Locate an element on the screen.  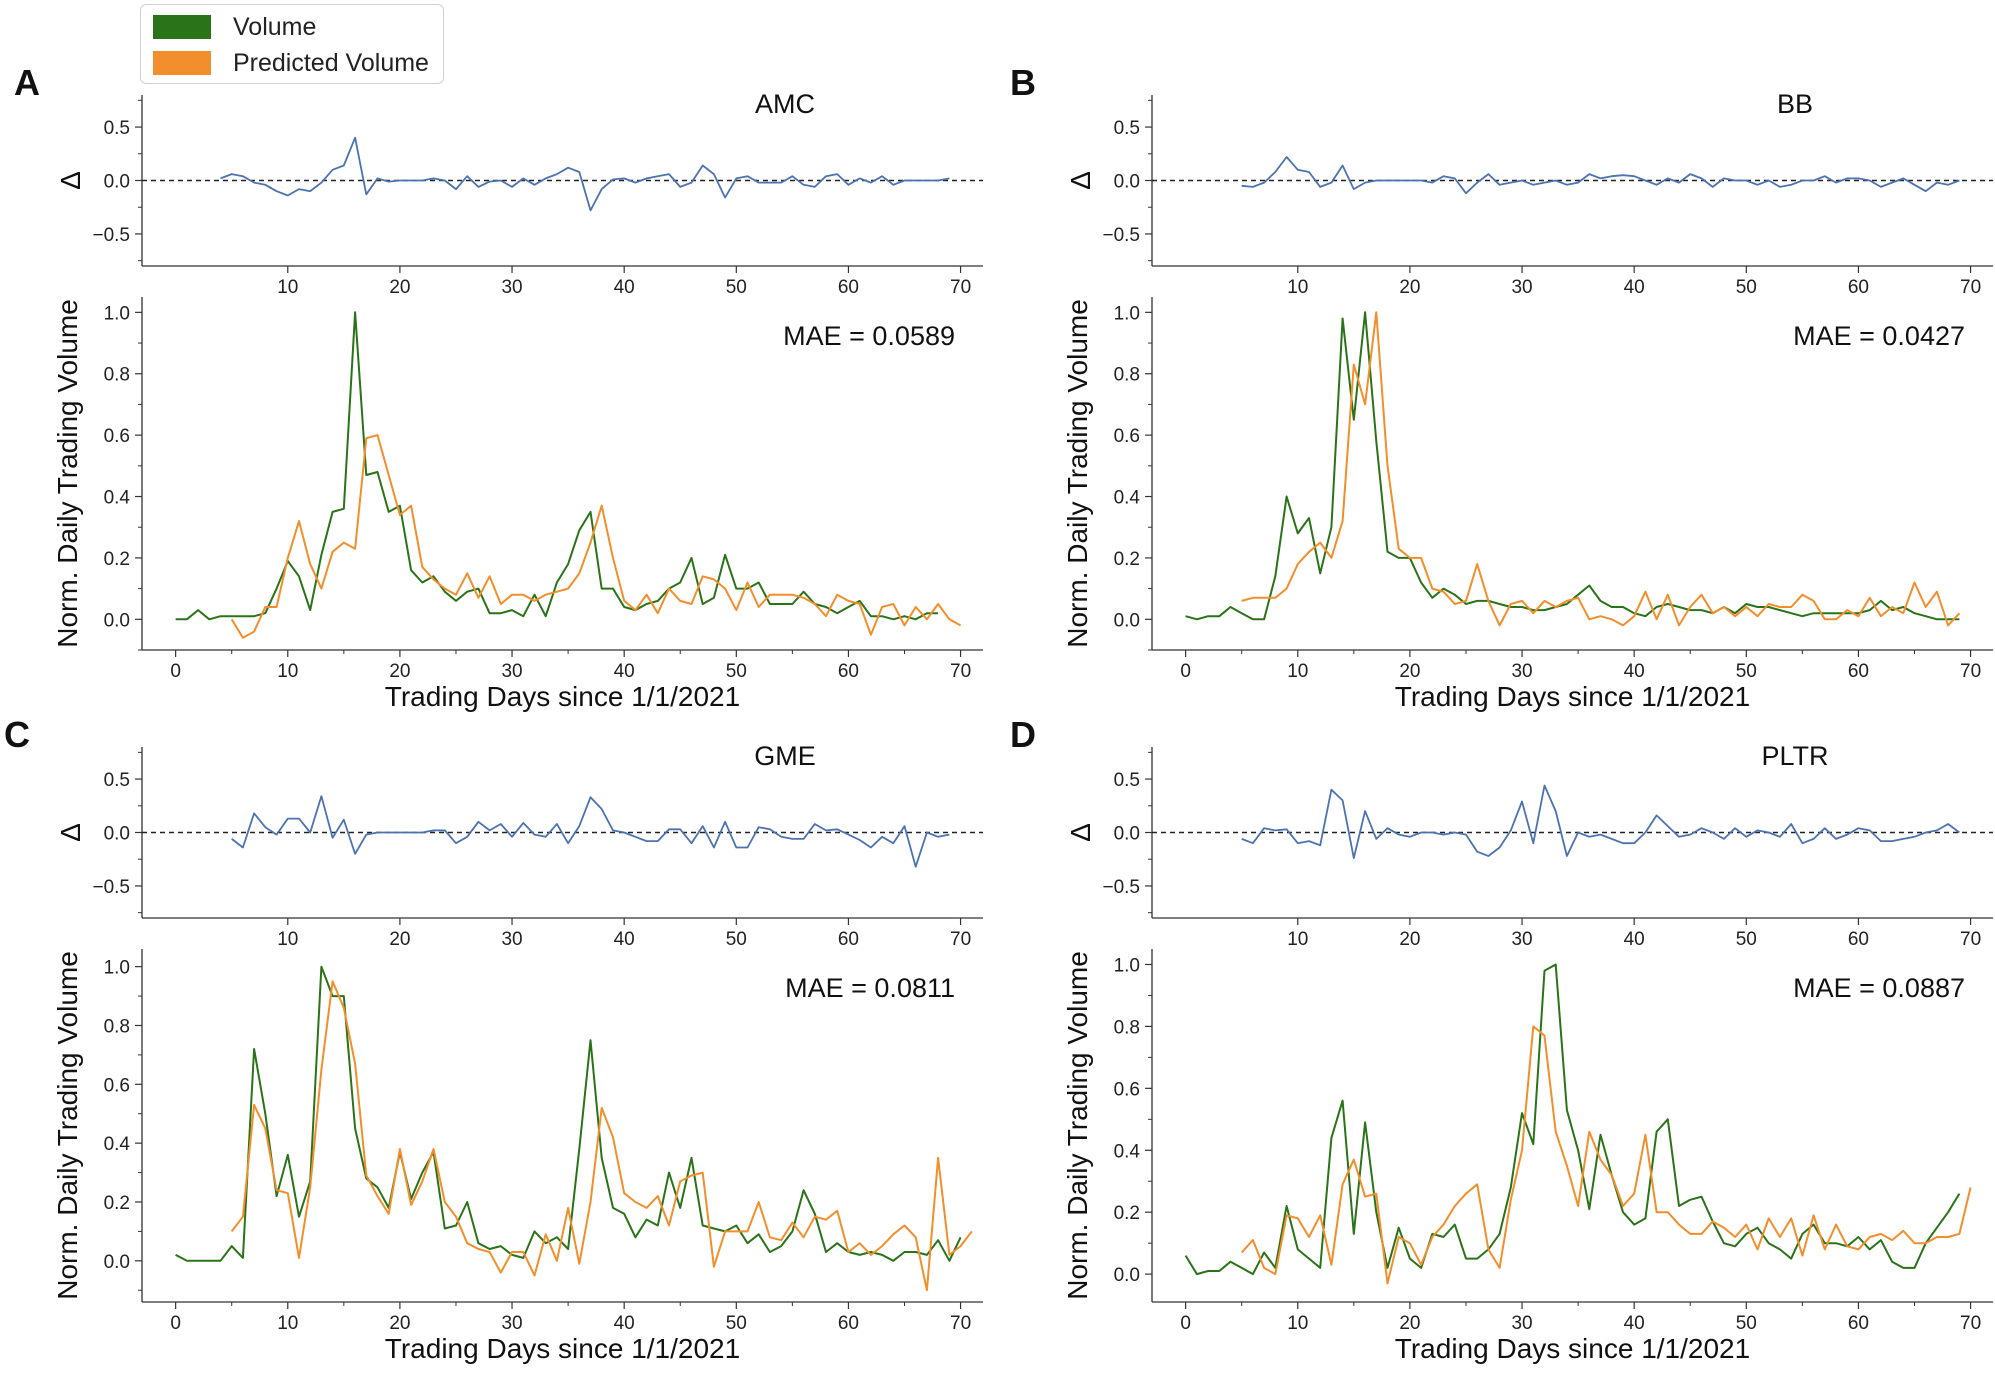
legend-entry-predicted: Predicted Volume is located at coordinates (291, 63).